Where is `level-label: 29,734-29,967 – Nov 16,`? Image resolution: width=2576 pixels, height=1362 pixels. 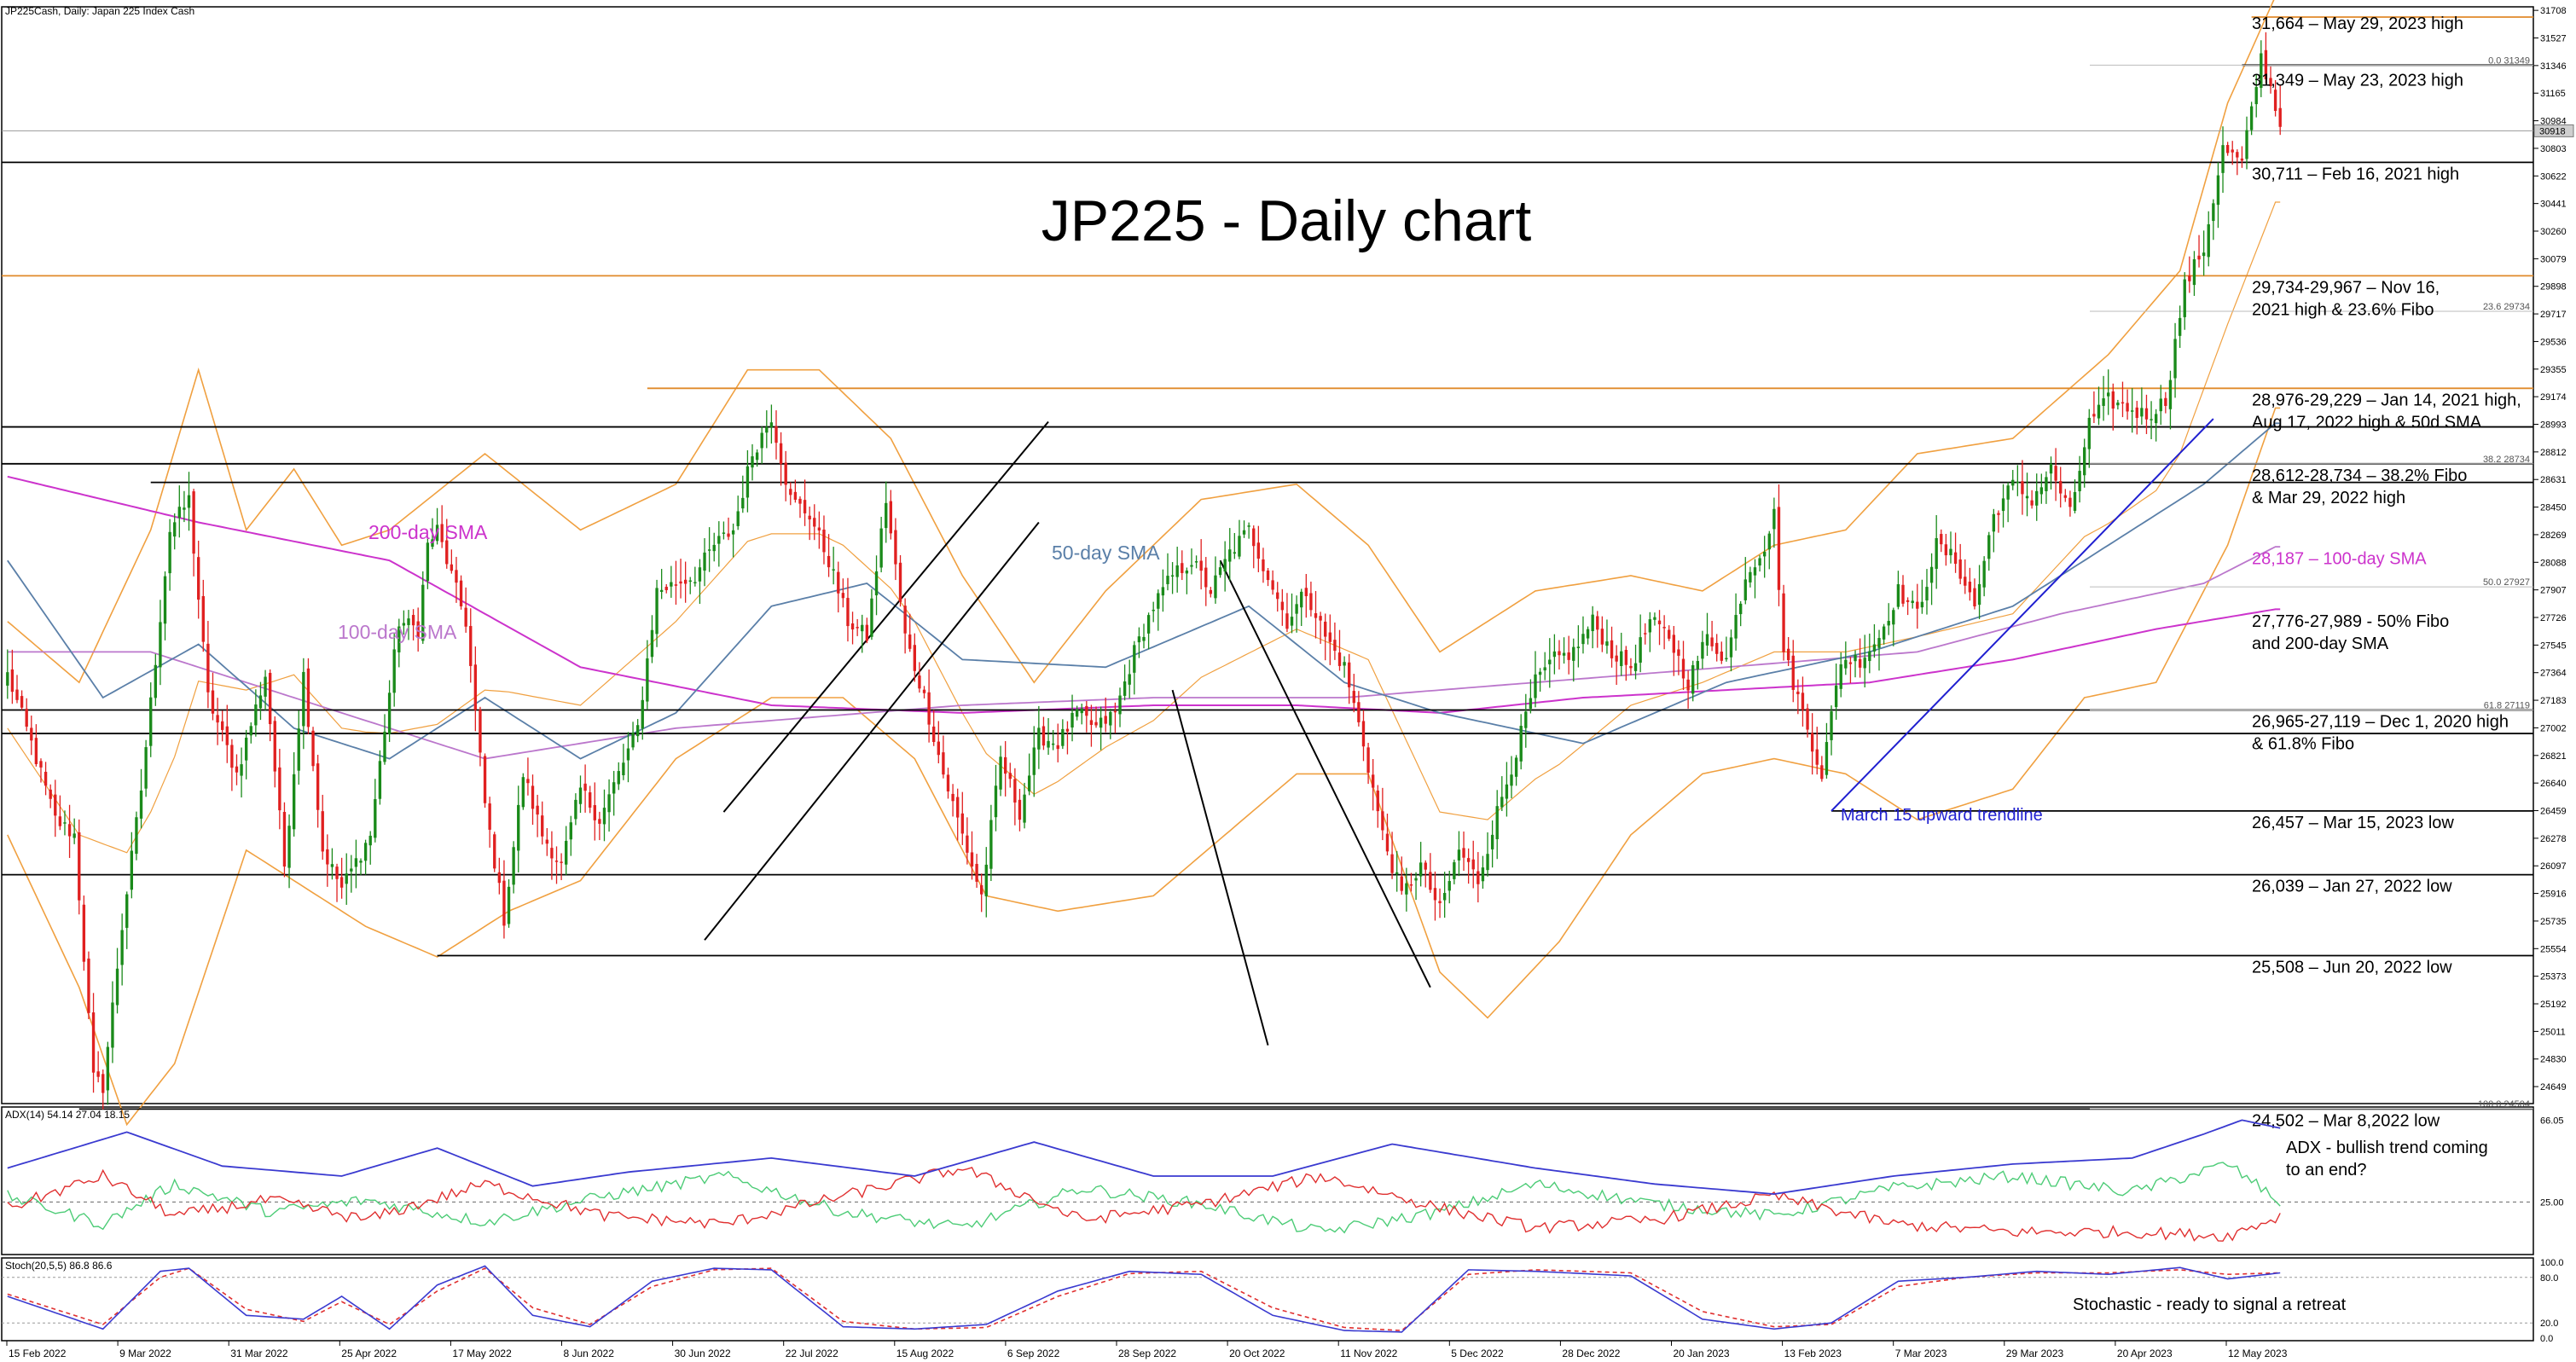
level-label: 29,734-29,967 – Nov 16, is located at coordinates (2346, 287).